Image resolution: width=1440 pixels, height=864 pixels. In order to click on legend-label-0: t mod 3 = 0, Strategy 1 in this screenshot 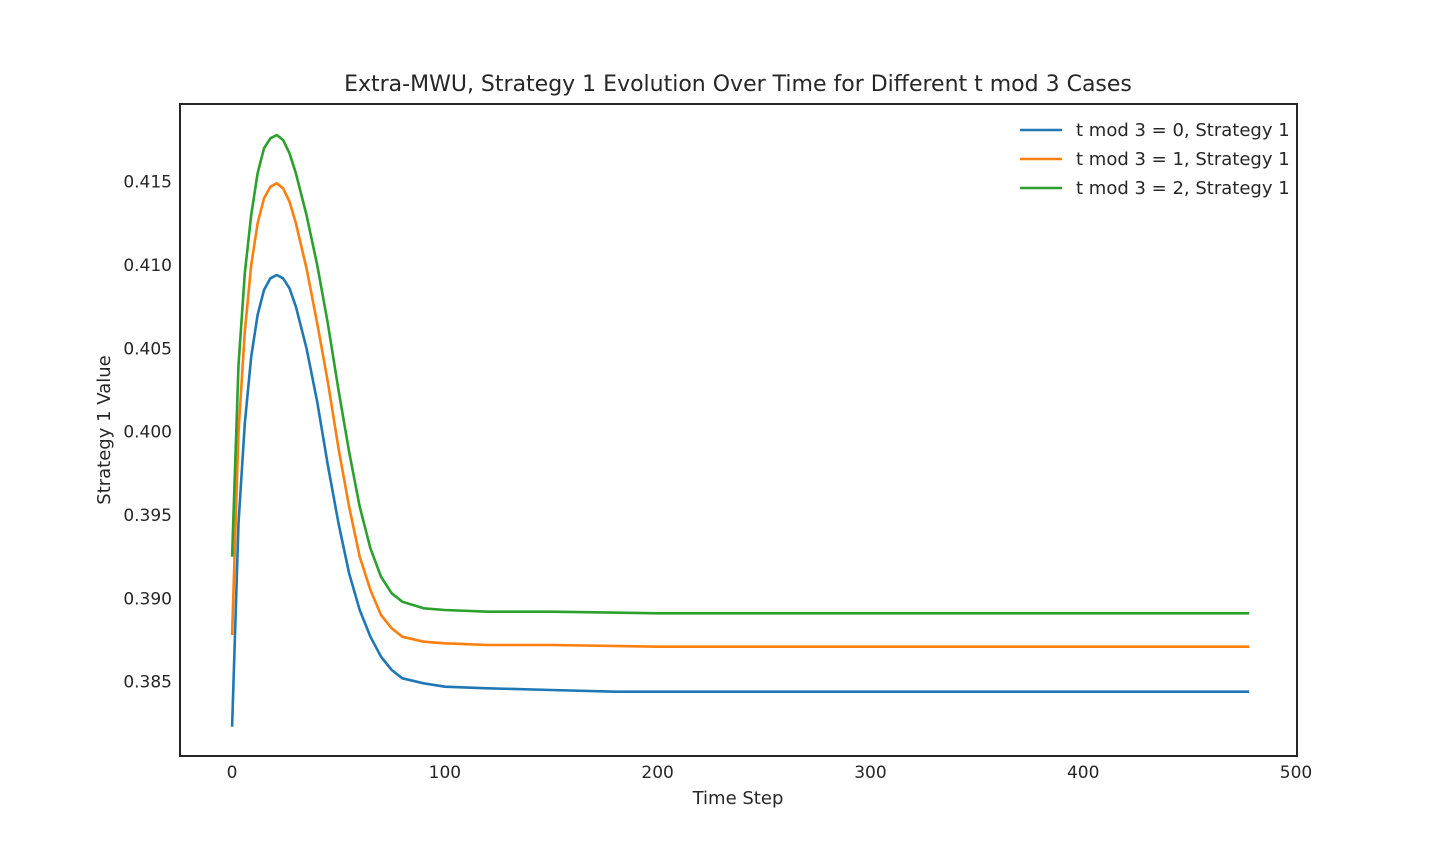, I will do `click(1183, 130)`.